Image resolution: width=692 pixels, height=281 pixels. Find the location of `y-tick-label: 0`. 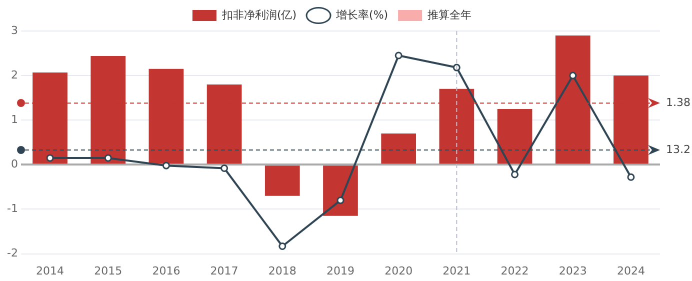

y-tick-label: 0 is located at coordinates (14, 164).